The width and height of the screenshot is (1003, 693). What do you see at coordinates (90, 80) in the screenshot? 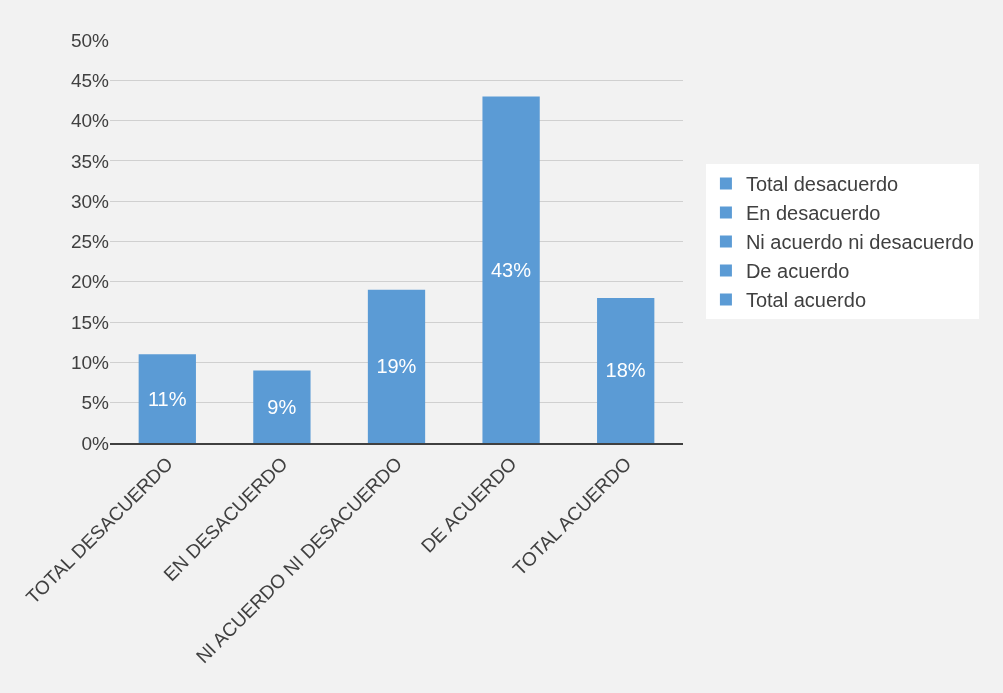
I see `y-tick-label: 45%` at bounding box center [90, 80].